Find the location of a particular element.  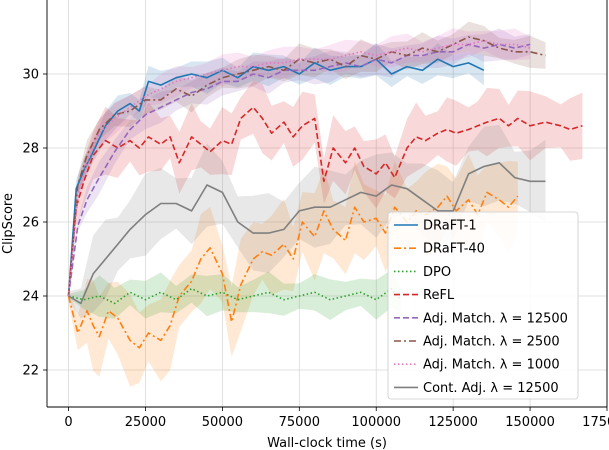

legend-label: DPO is located at coordinates (437, 272).